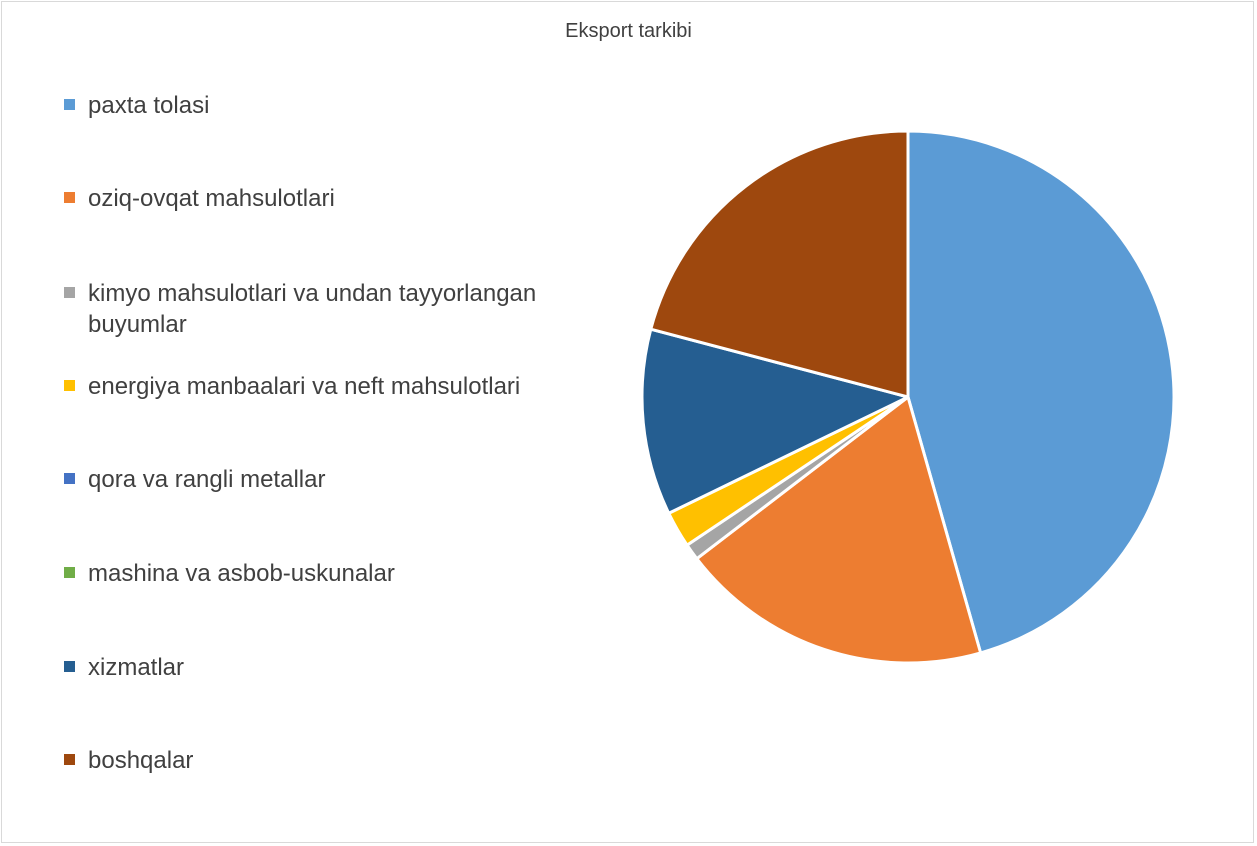 This screenshot has width=1257, height=846. I want to click on legend-label: boshqalar, so click(141, 760).